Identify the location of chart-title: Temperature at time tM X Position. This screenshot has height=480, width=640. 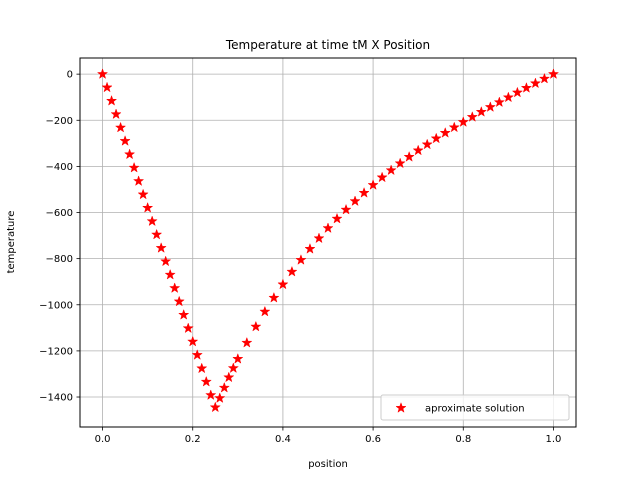
(327, 45).